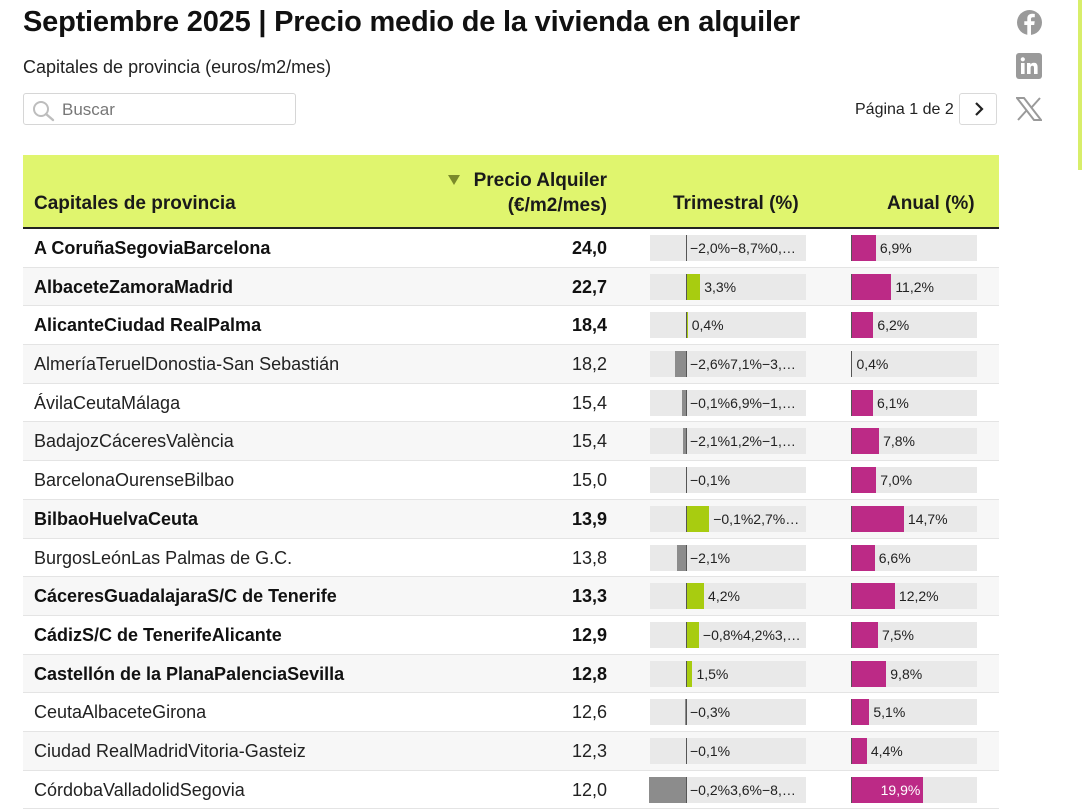 Image resolution: width=1083 pixels, height=809 pixels. I want to click on chevron-right-icon, so click(979, 109).